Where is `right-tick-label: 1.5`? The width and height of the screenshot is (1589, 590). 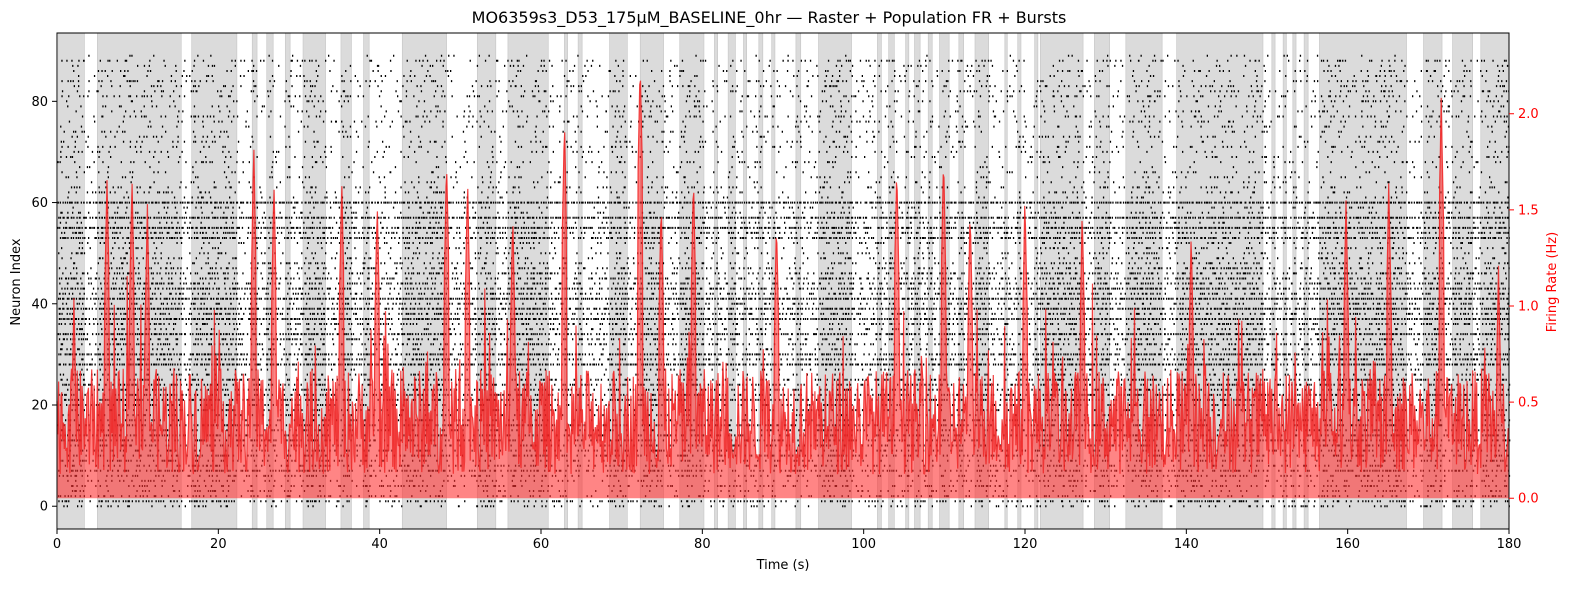 right-tick-label: 1.5 is located at coordinates (1528, 210).